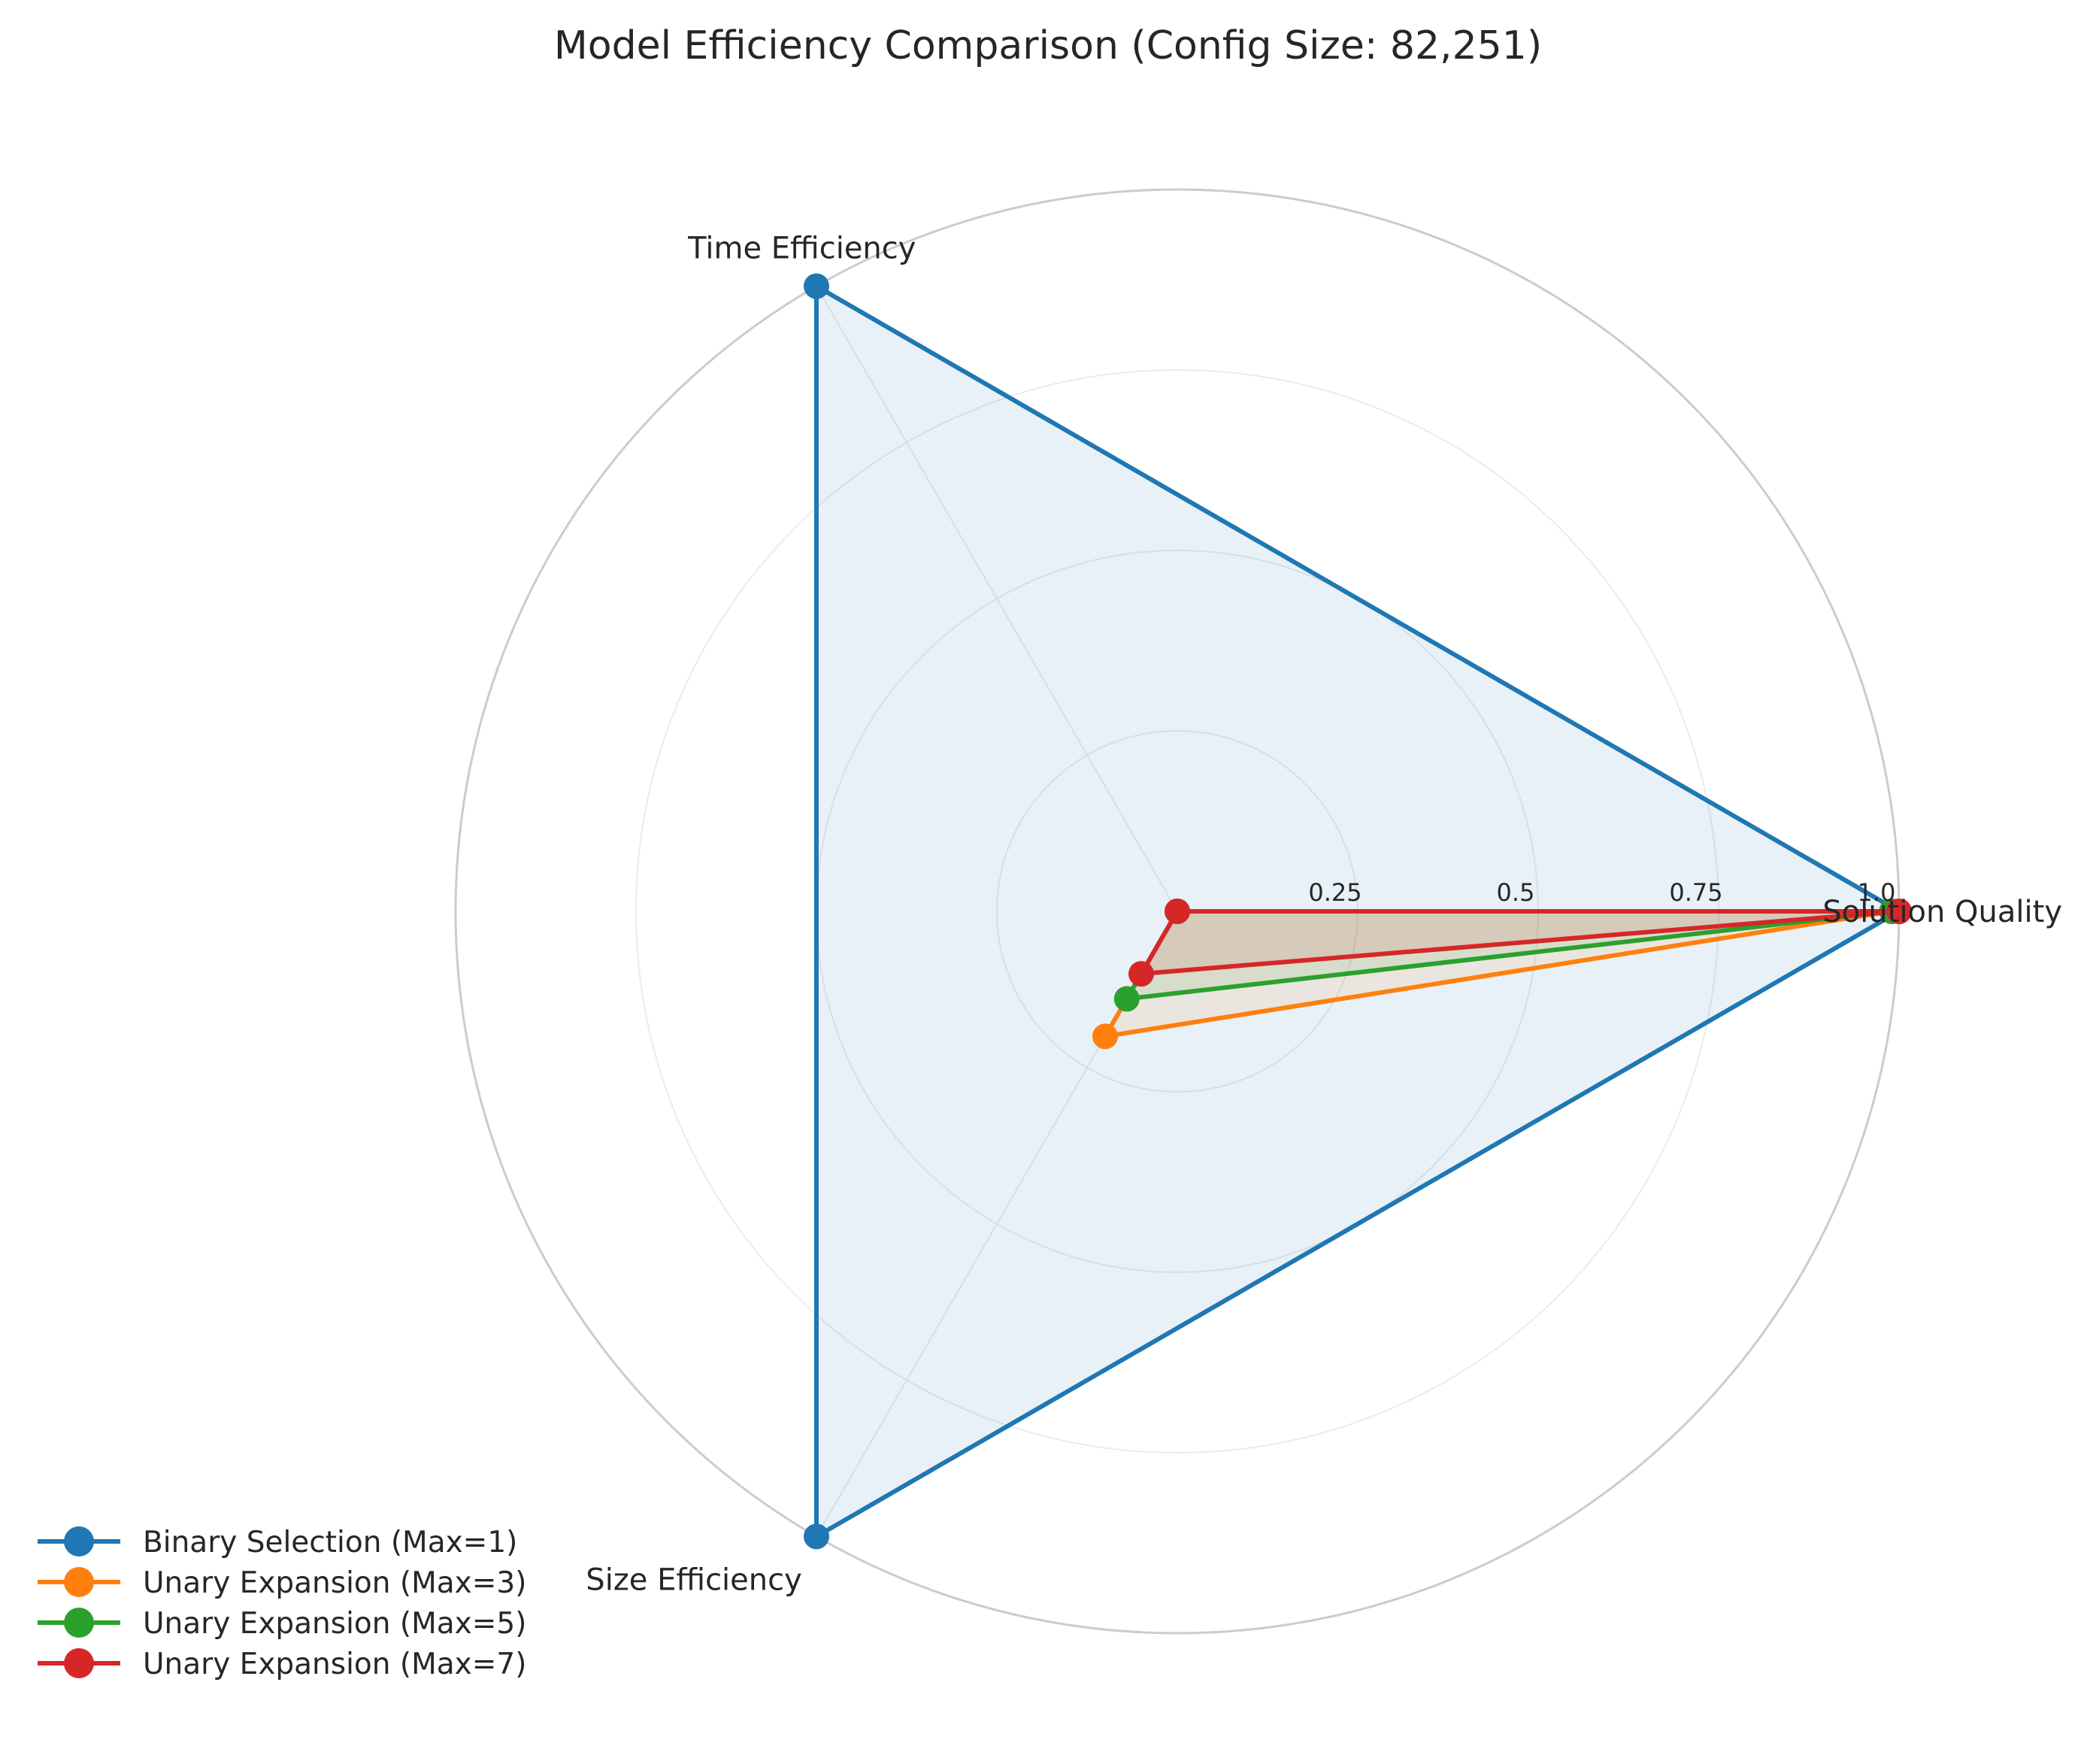  I want to click on axis-label: Time Efficiency, so click(802, 248).